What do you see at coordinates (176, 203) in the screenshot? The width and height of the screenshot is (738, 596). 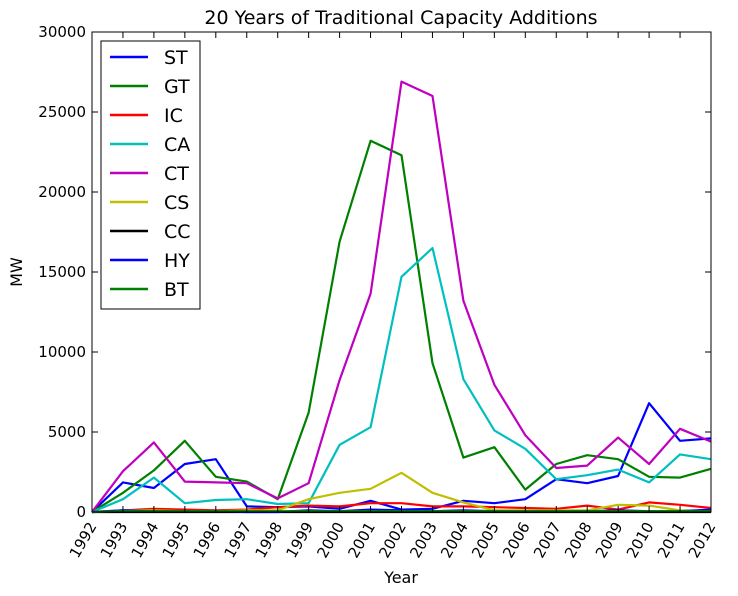 I see `legend-label-cs: CS` at bounding box center [176, 203].